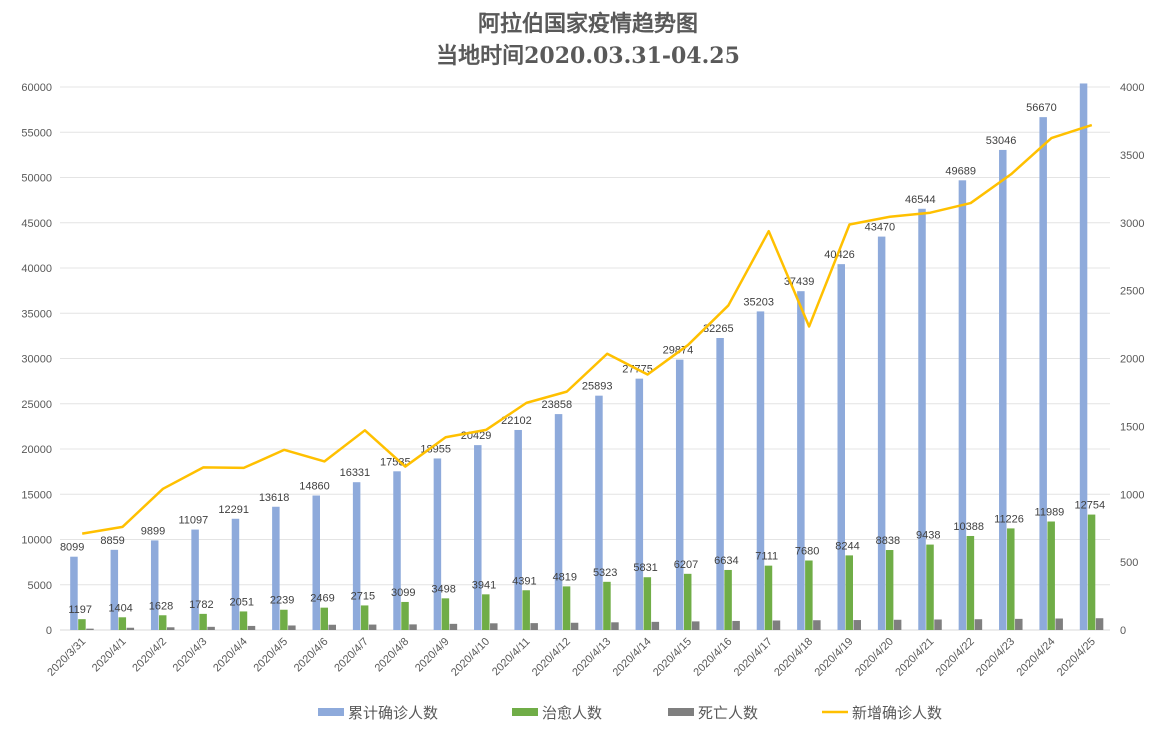  I want to click on data-label: 1404, so click(120, 608).